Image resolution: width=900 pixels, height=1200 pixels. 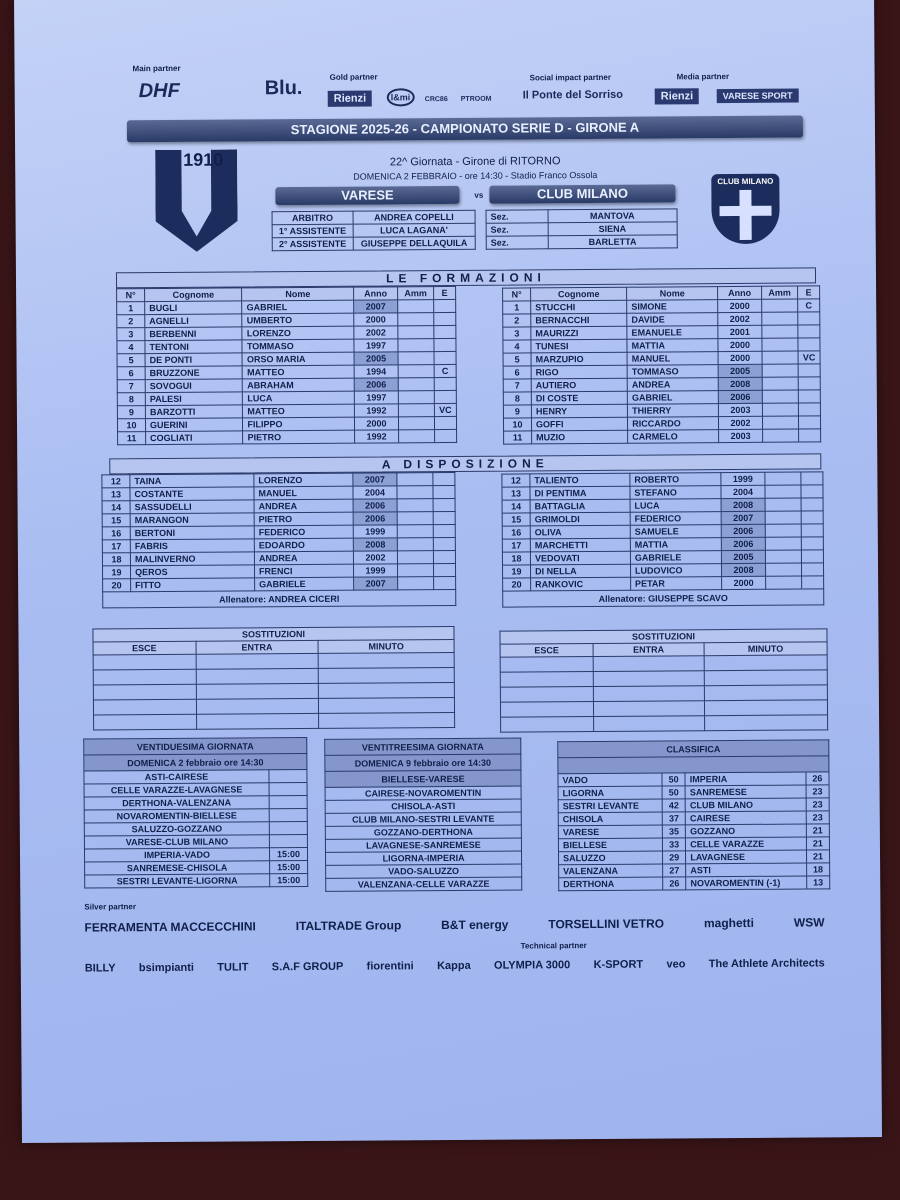 What do you see at coordinates (579, 437) in the screenshot?
I see `player-surname: MUZIO` at bounding box center [579, 437].